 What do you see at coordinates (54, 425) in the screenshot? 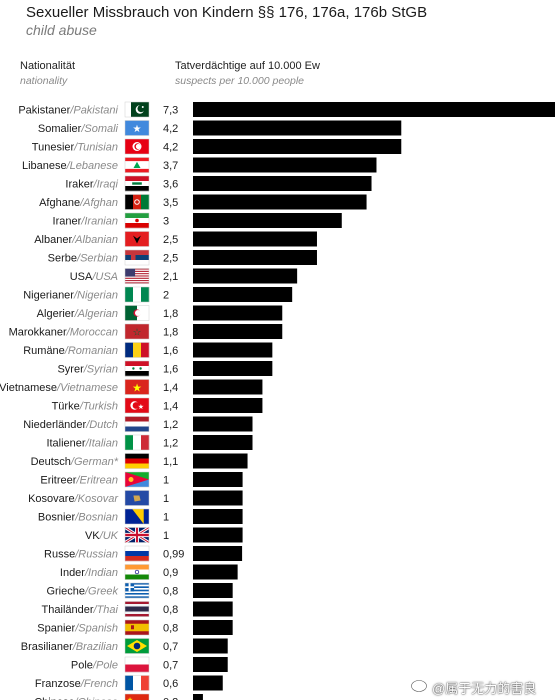
I see `nationality-de: Niederländer` at bounding box center [54, 425].